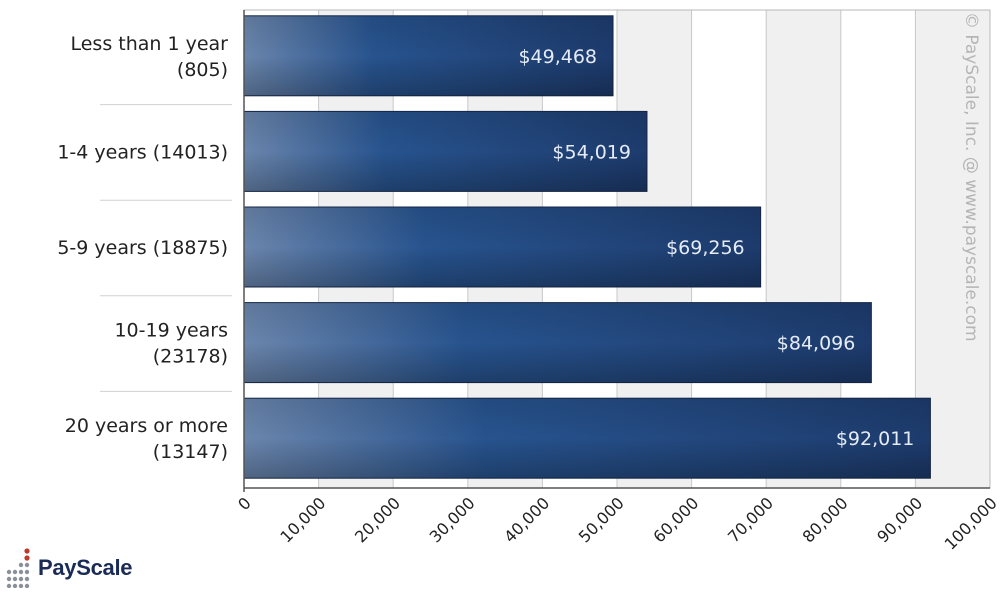 This screenshot has width=1003, height=599. I want to click on category-label: 20 years or more, so click(146, 426).